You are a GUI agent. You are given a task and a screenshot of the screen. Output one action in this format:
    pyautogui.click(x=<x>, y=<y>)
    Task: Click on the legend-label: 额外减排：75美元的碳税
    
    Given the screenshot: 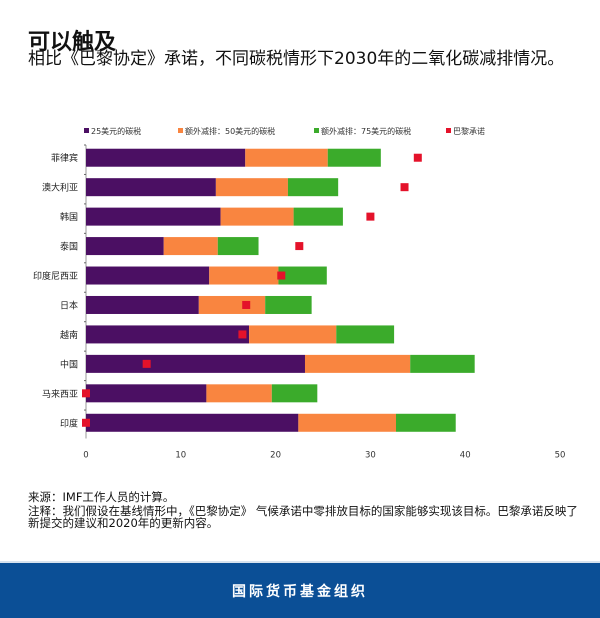 What is the action you would take?
    pyautogui.click(x=366, y=131)
    